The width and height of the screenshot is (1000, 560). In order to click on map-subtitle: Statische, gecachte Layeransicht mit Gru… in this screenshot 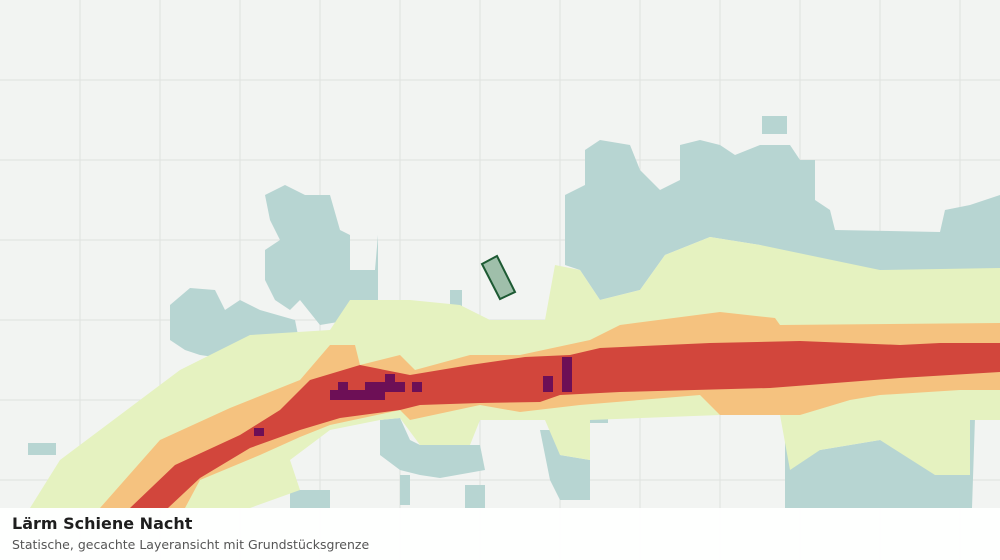, I will do `click(191, 544)`.